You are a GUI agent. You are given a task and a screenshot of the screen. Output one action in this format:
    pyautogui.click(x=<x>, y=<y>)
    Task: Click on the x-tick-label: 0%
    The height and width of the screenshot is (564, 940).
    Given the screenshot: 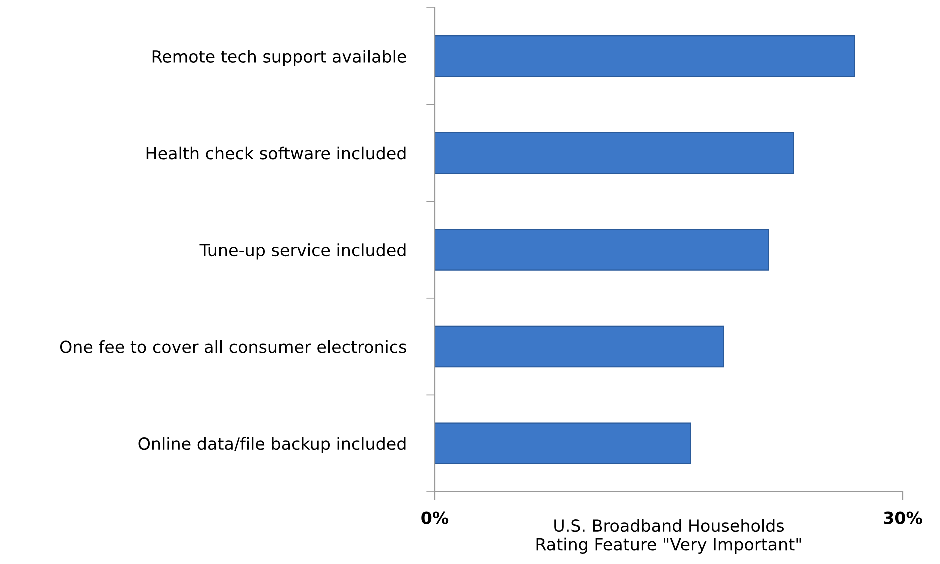 What is the action you would take?
    pyautogui.click(x=435, y=518)
    